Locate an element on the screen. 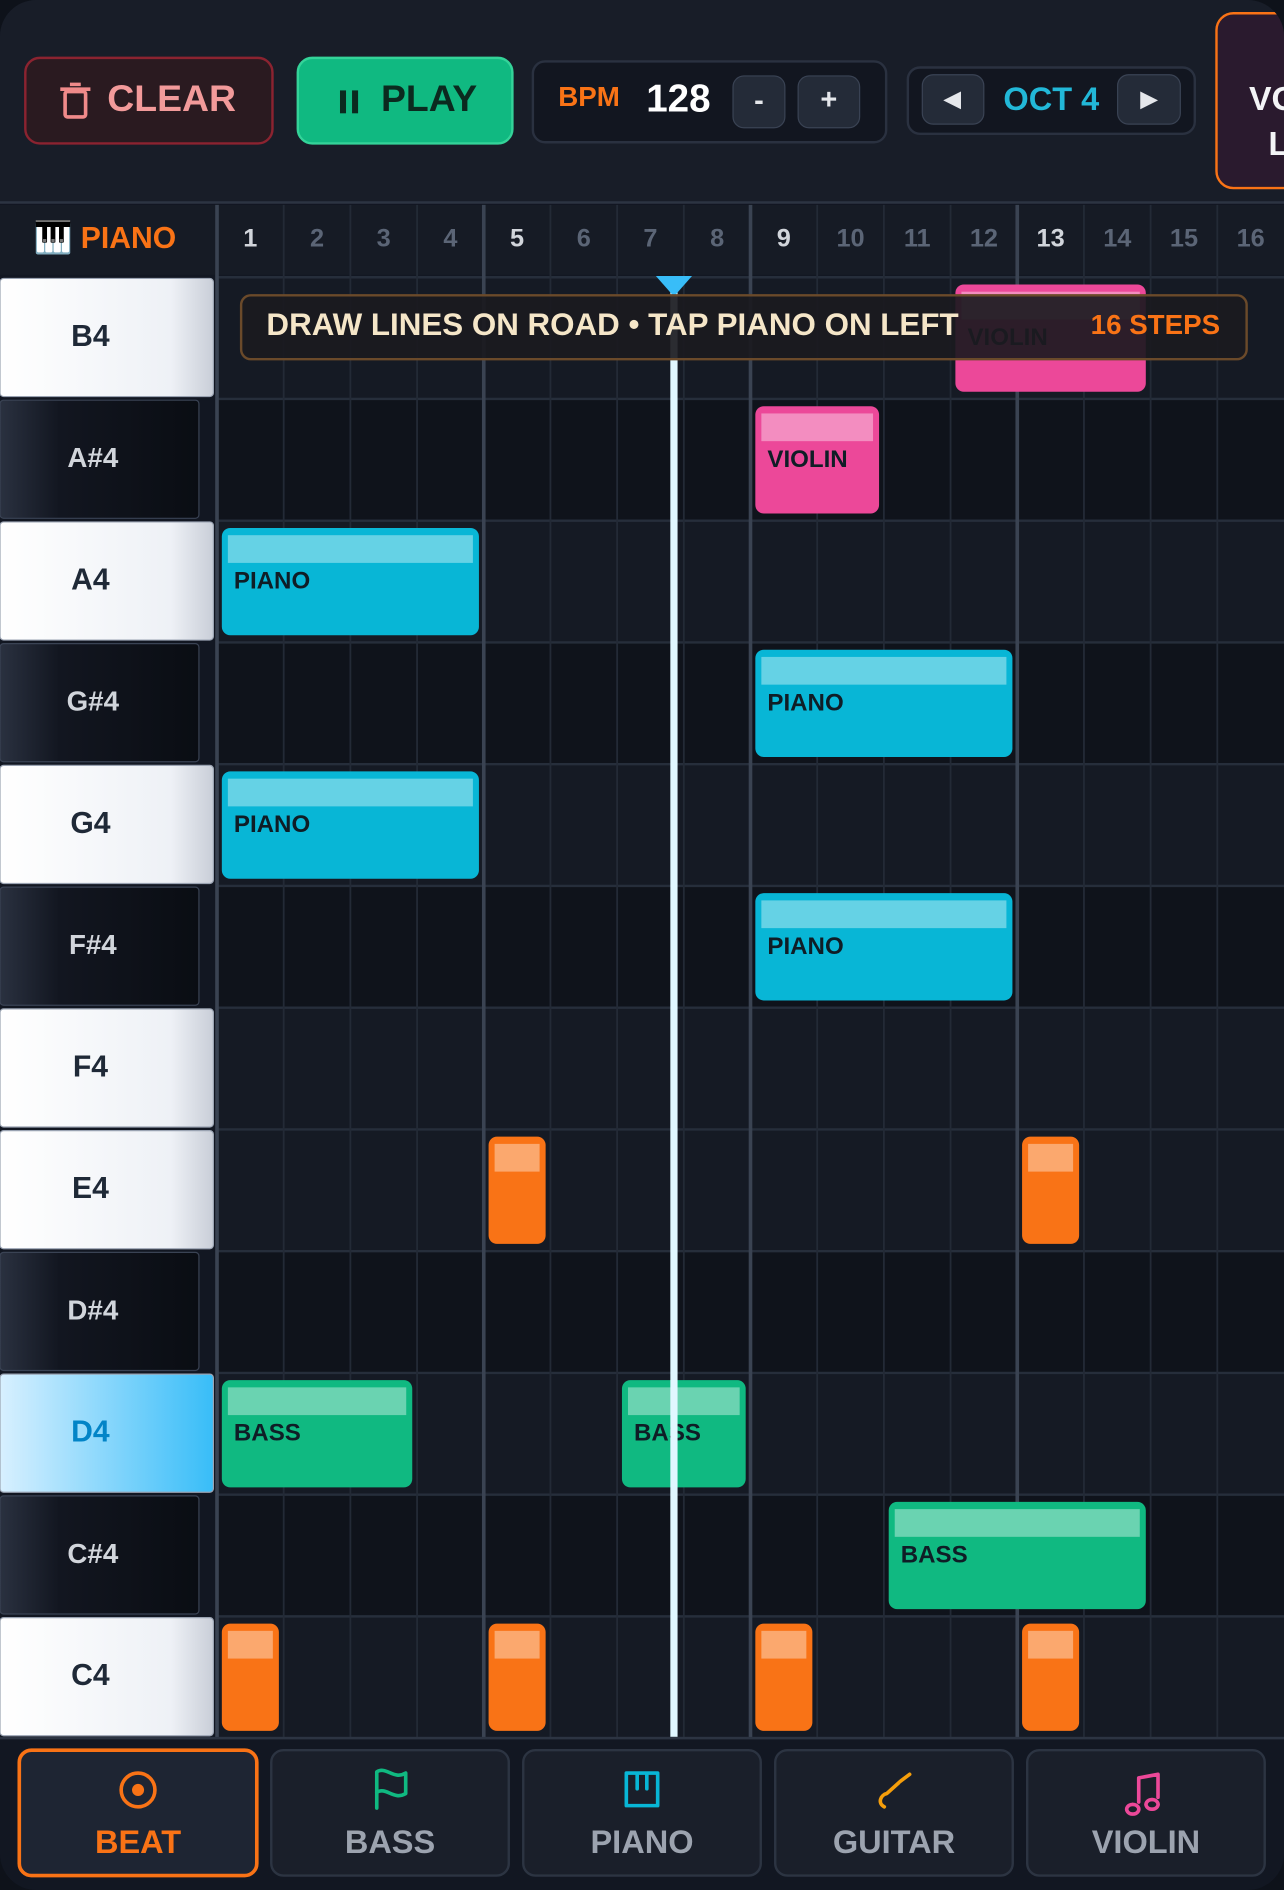  step-number: 12 is located at coordinates (984, 239).